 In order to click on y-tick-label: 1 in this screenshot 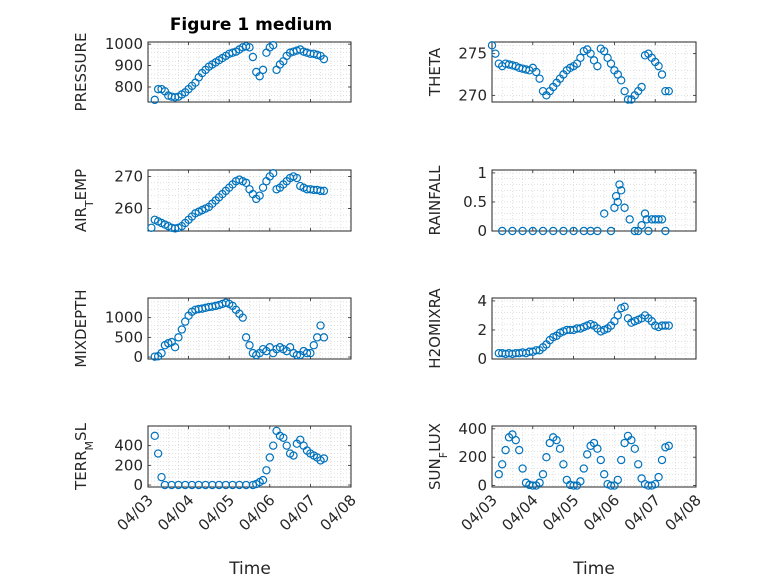, I will do `click(482, 173)`.